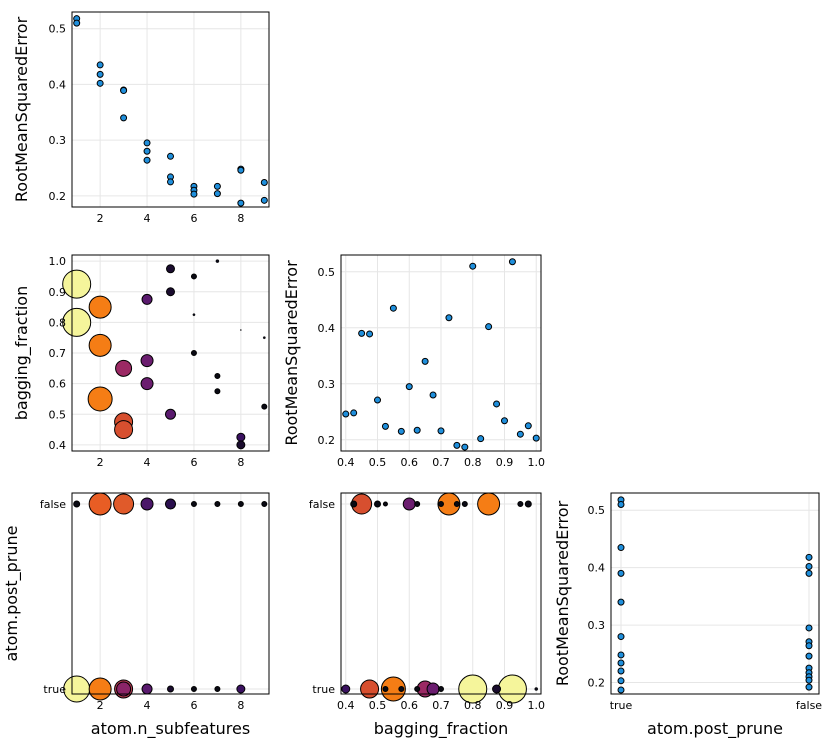  Describe the element at coordinates (22, 353) in the screenshot. I see `y-axis-label: bagging_fraction` at that location.